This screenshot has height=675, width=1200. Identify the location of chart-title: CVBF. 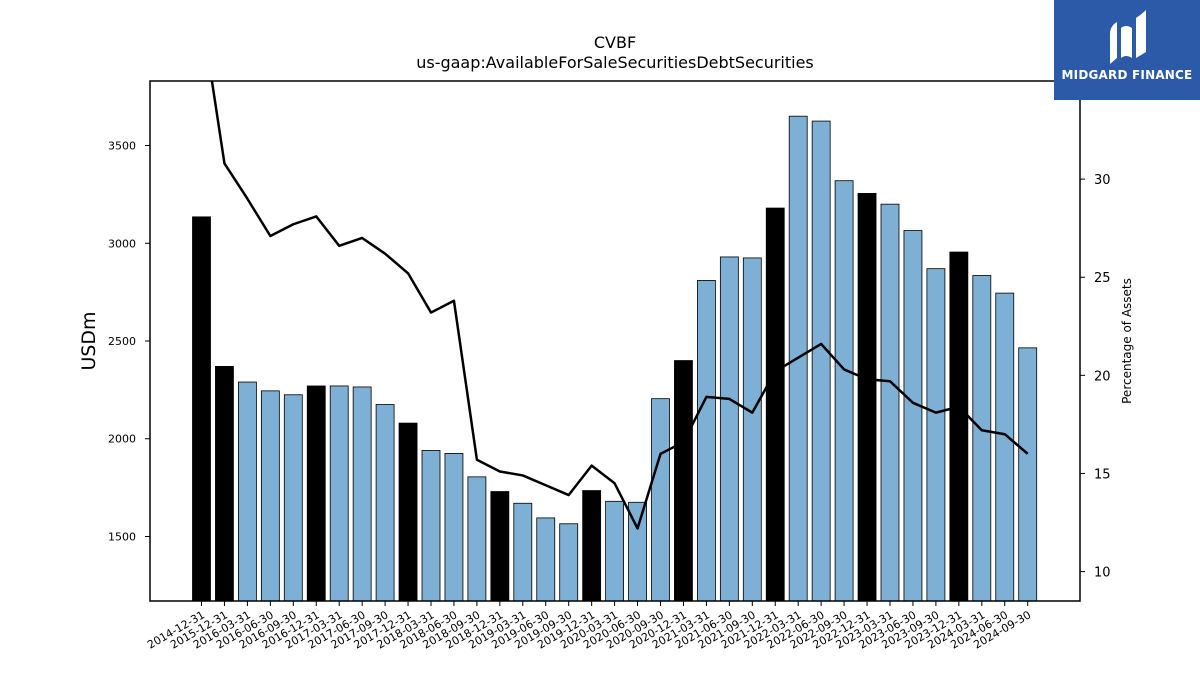
(615, 42).